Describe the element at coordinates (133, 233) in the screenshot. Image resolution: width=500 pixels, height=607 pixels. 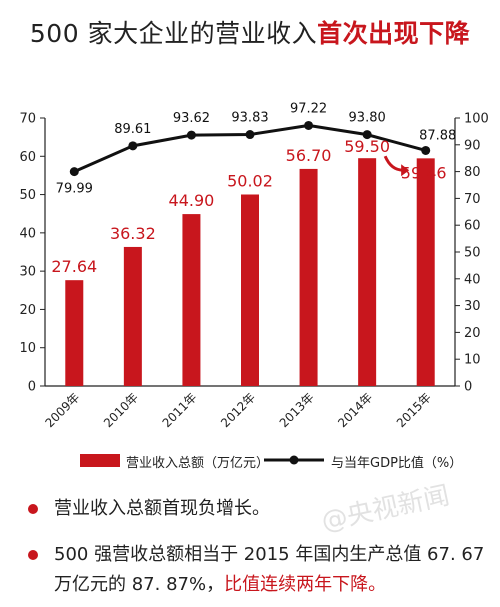
I see `bar-data-label: 36.32` at that location.